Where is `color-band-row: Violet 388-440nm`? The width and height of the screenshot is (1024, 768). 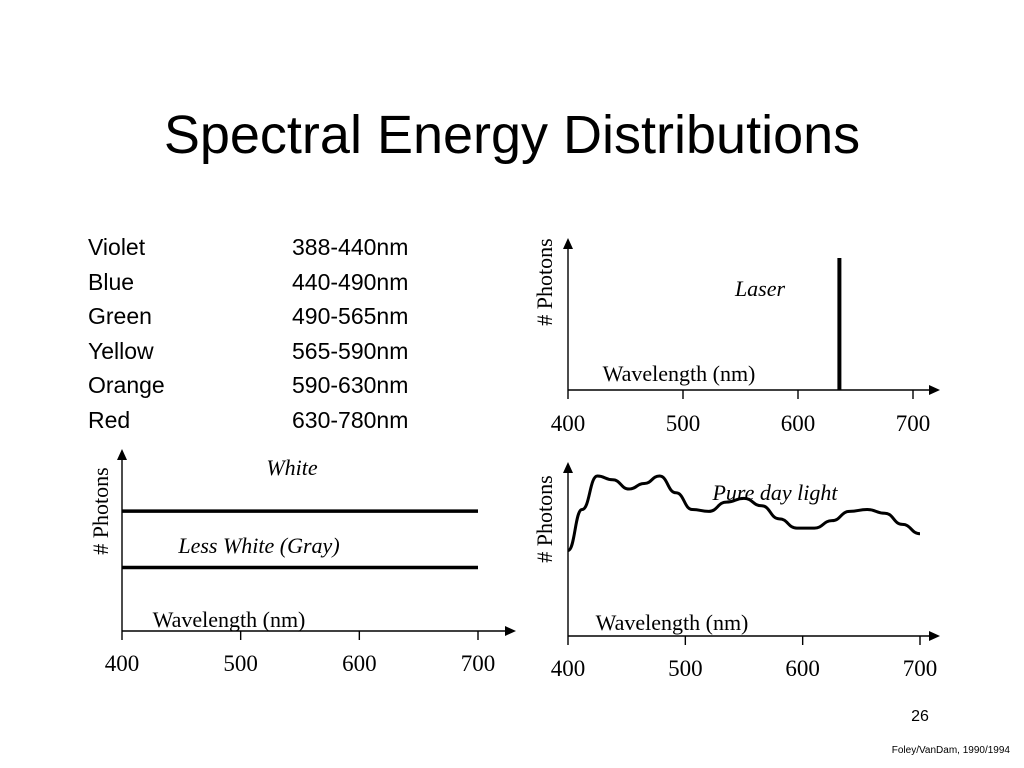 color-band-row: Violet 388-440nm is located at coordinates (270, 247).